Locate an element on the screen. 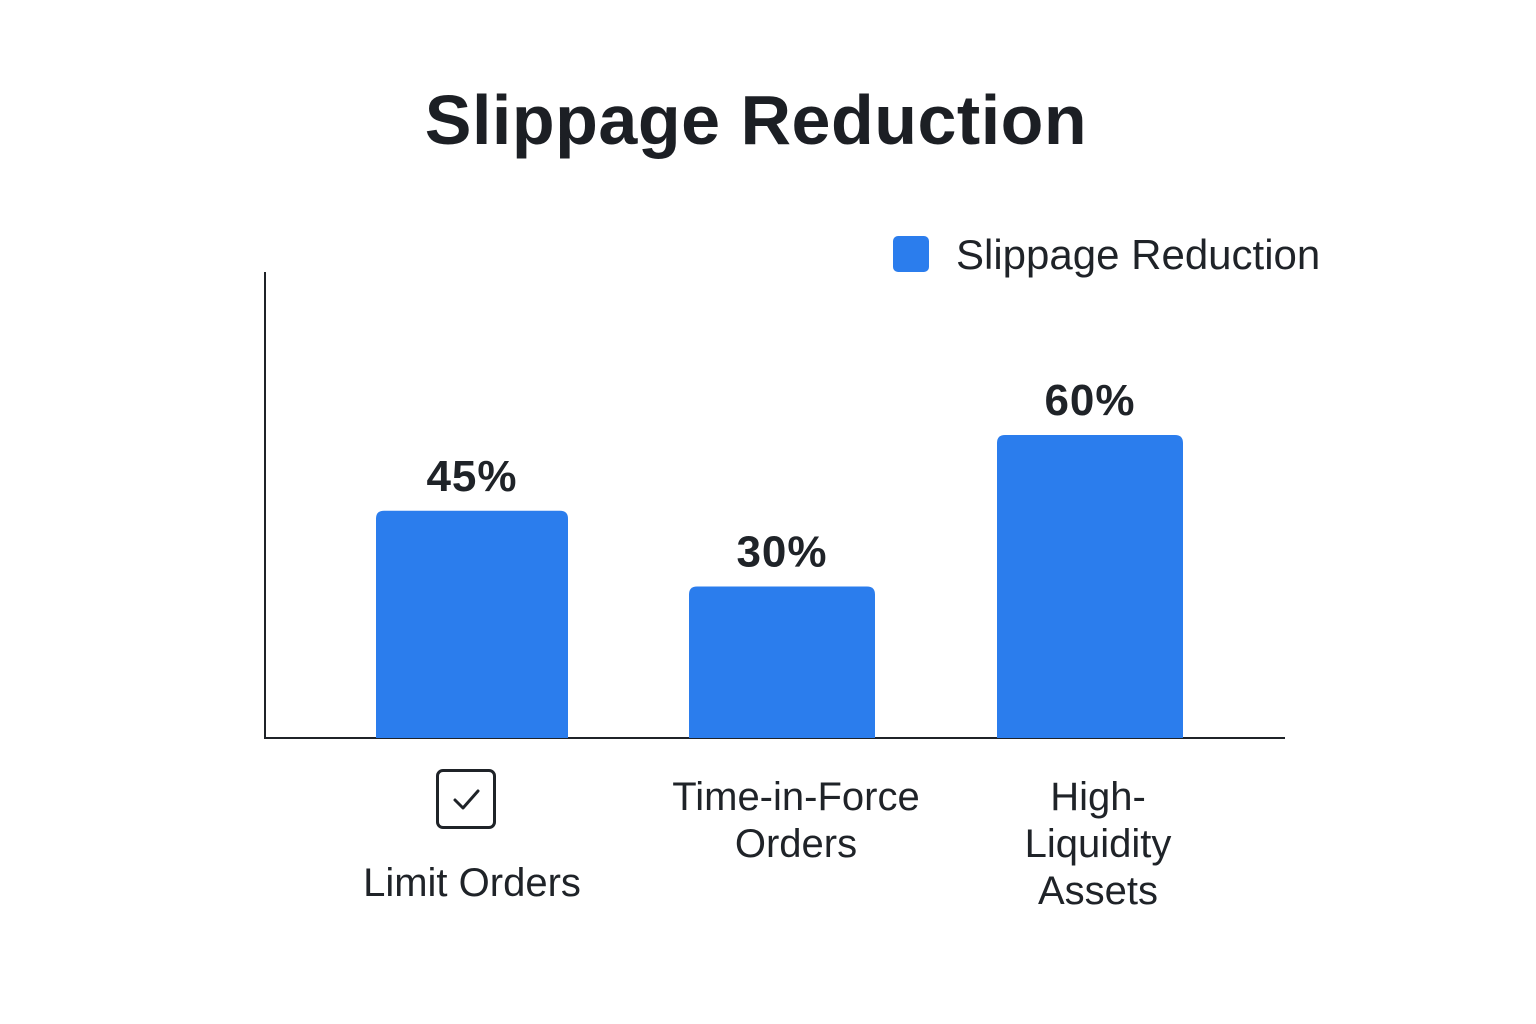  checkbox-checked-icon is located at coordinates (466, 799).